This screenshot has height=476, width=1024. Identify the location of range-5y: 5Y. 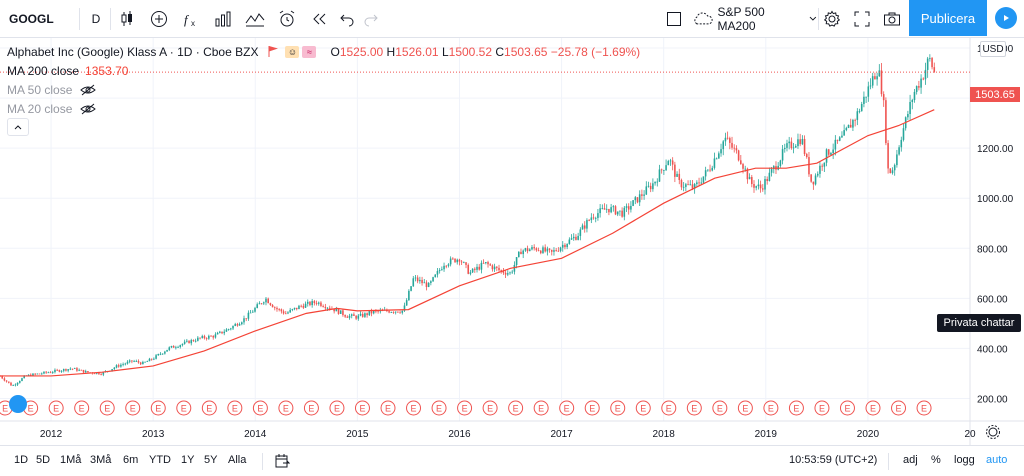
(211, 460).